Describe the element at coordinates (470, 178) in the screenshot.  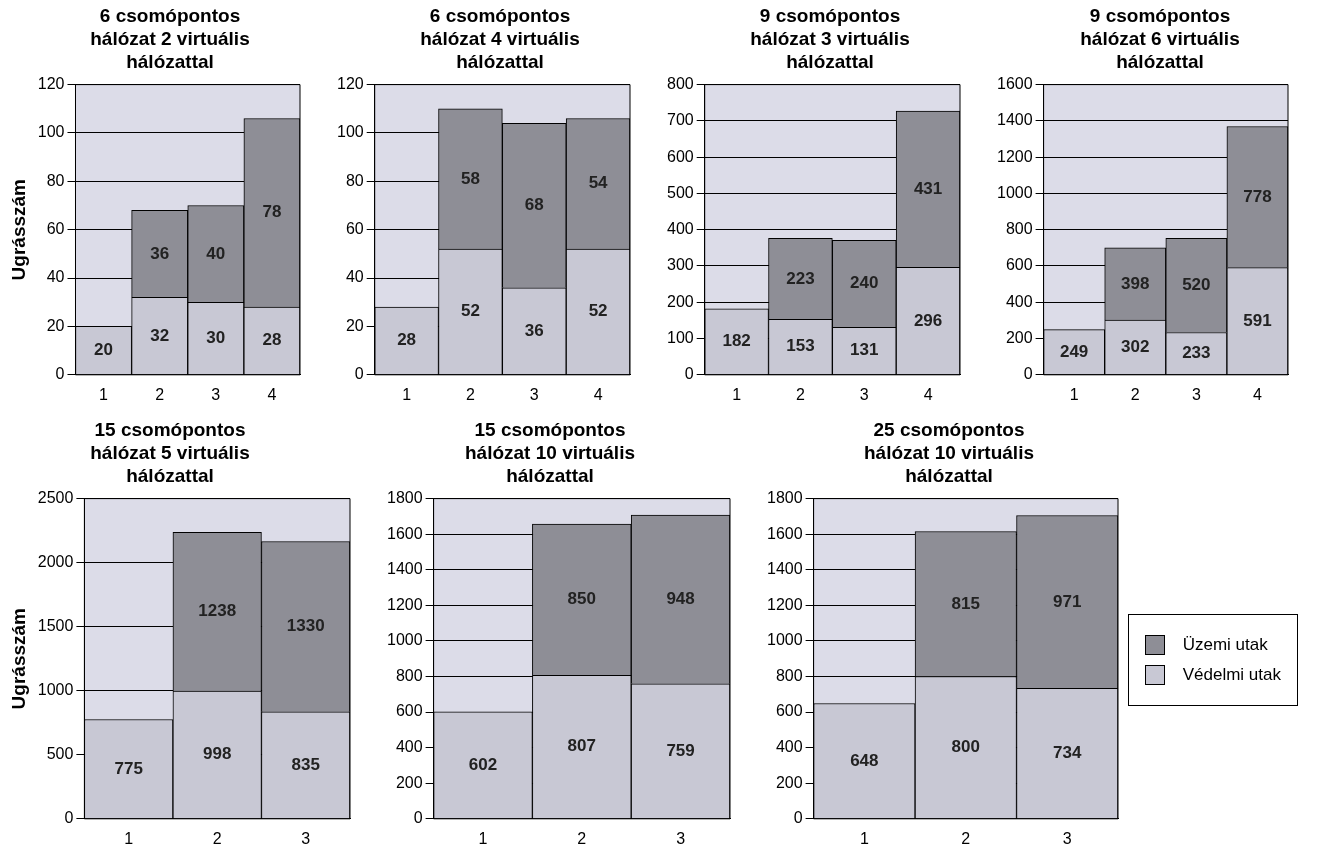
I see `data-label: 58` at that location.